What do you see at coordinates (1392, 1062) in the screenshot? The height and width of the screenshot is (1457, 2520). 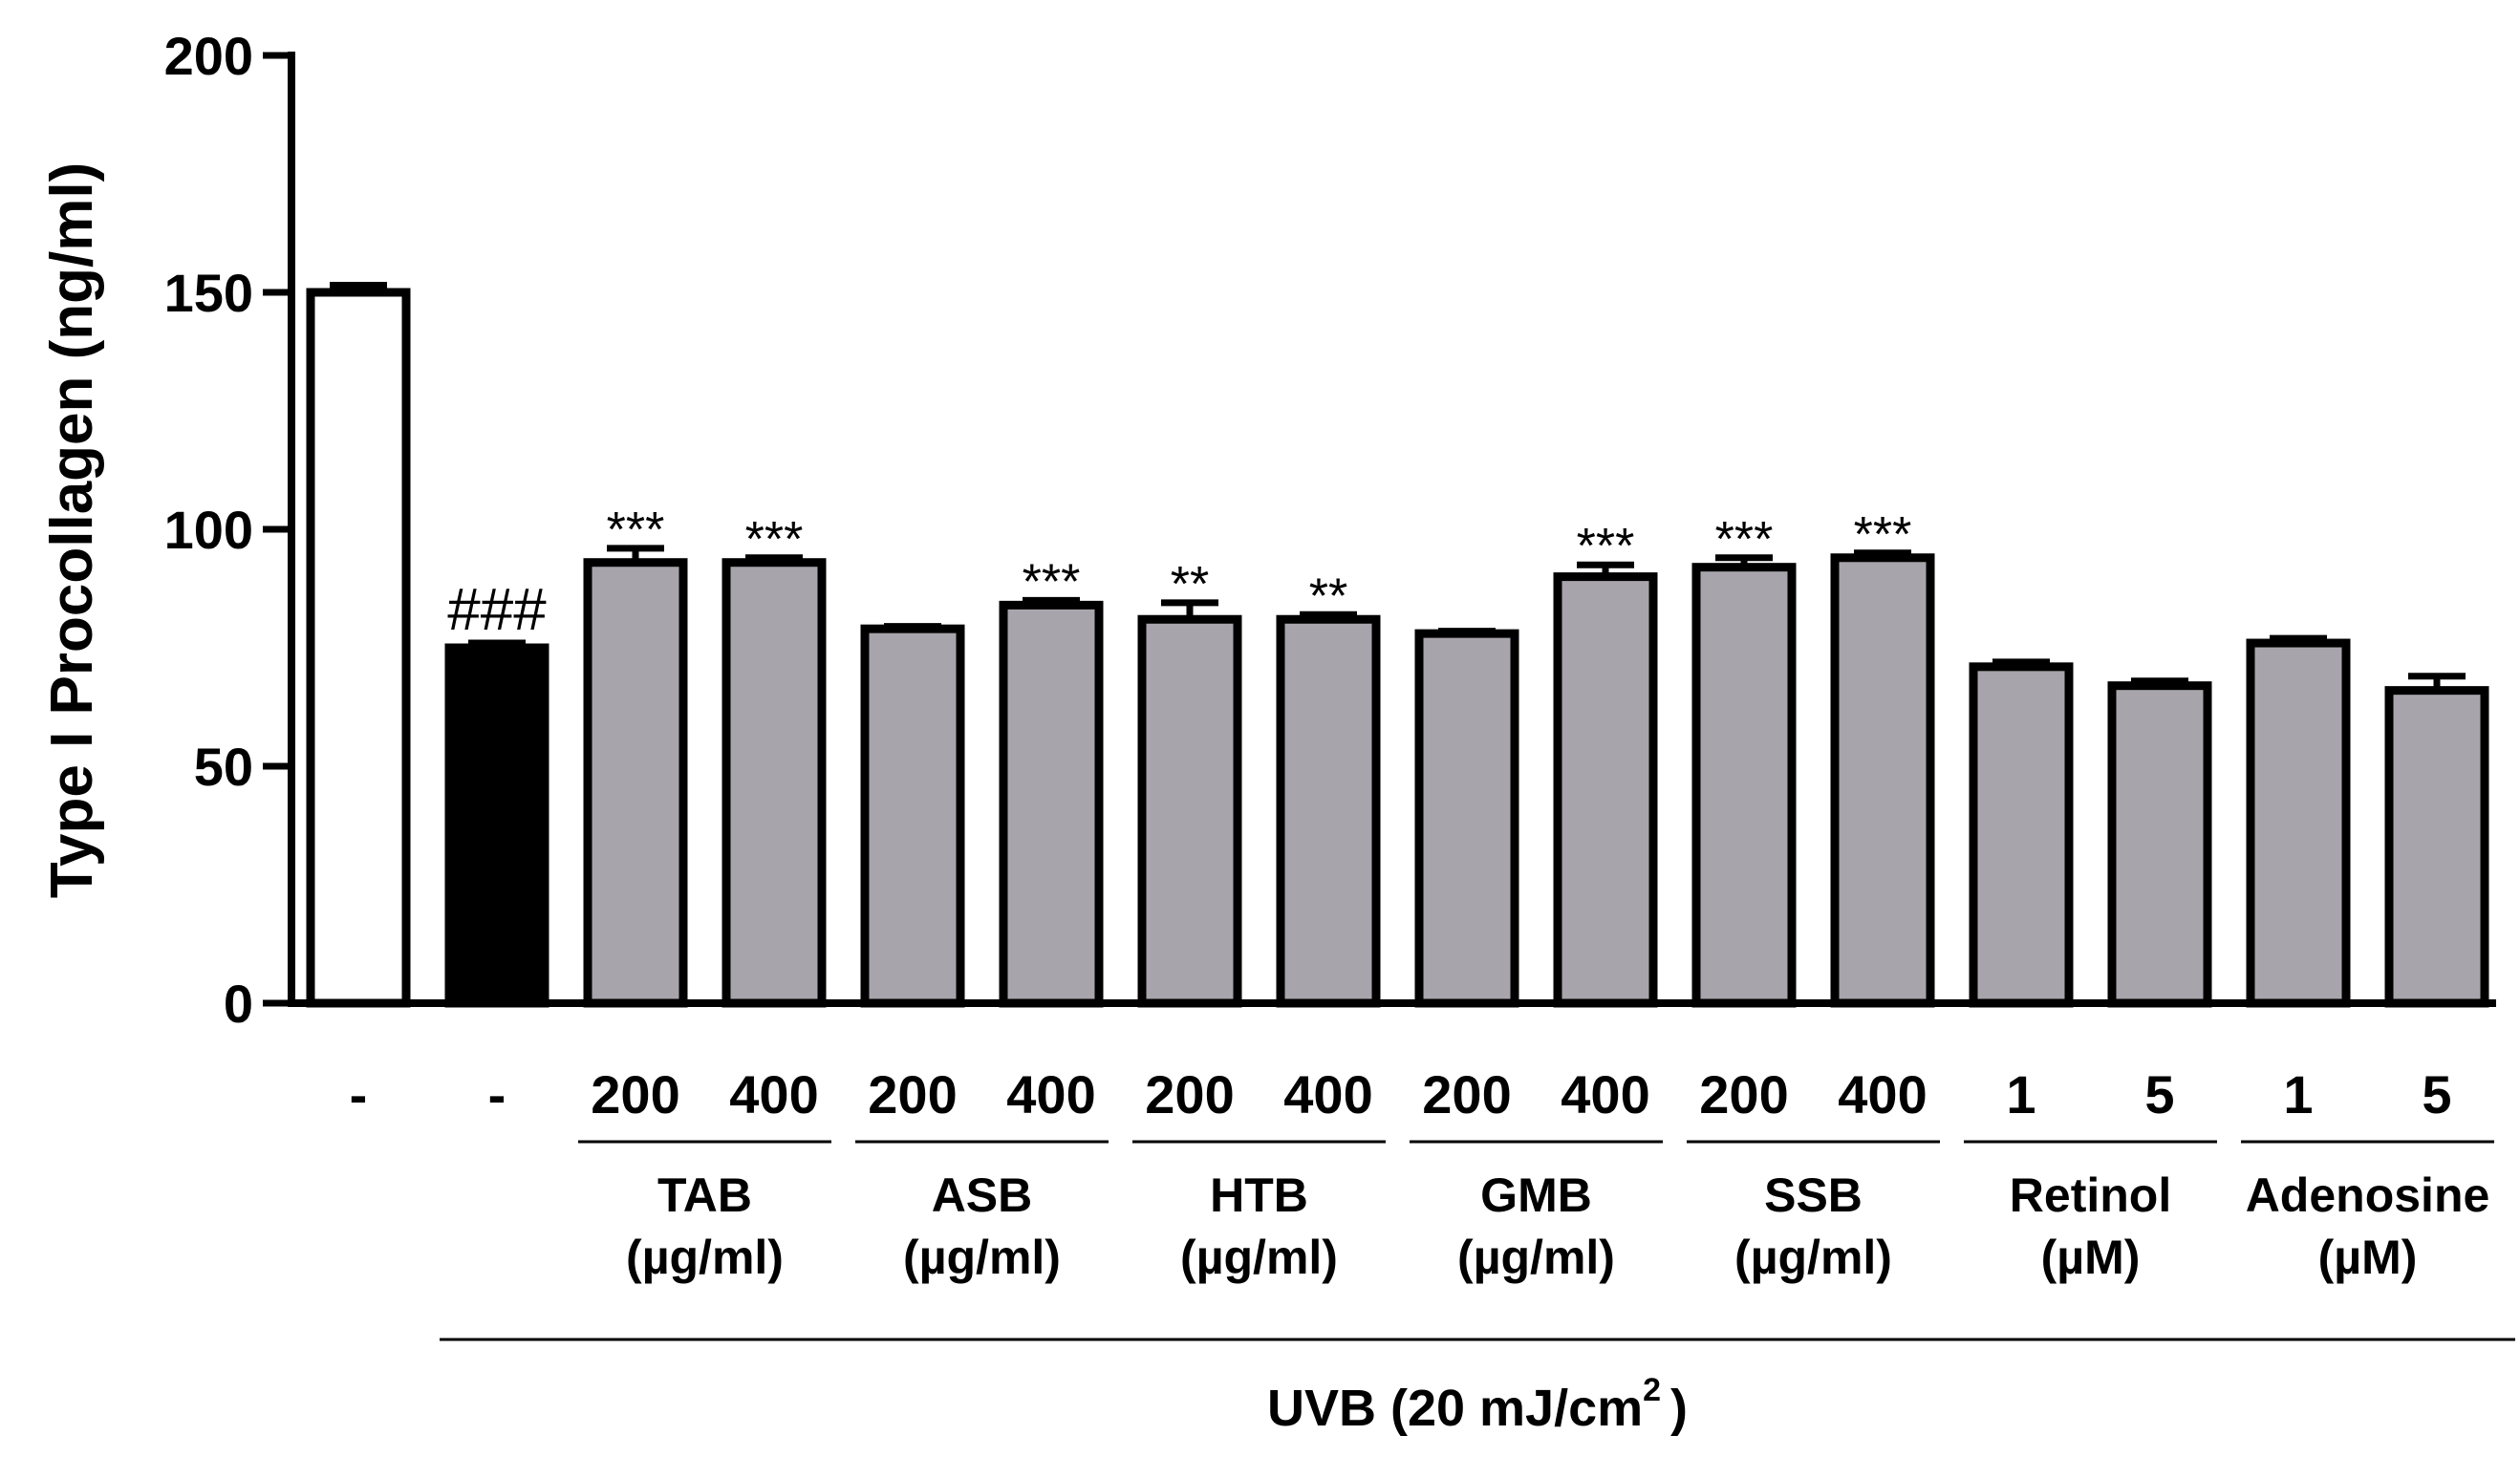 I see `x-axis: - - 200 400 200 400 200 400 200 400 200 400 1 5 1 5` at bounding box center [1392, 1062].